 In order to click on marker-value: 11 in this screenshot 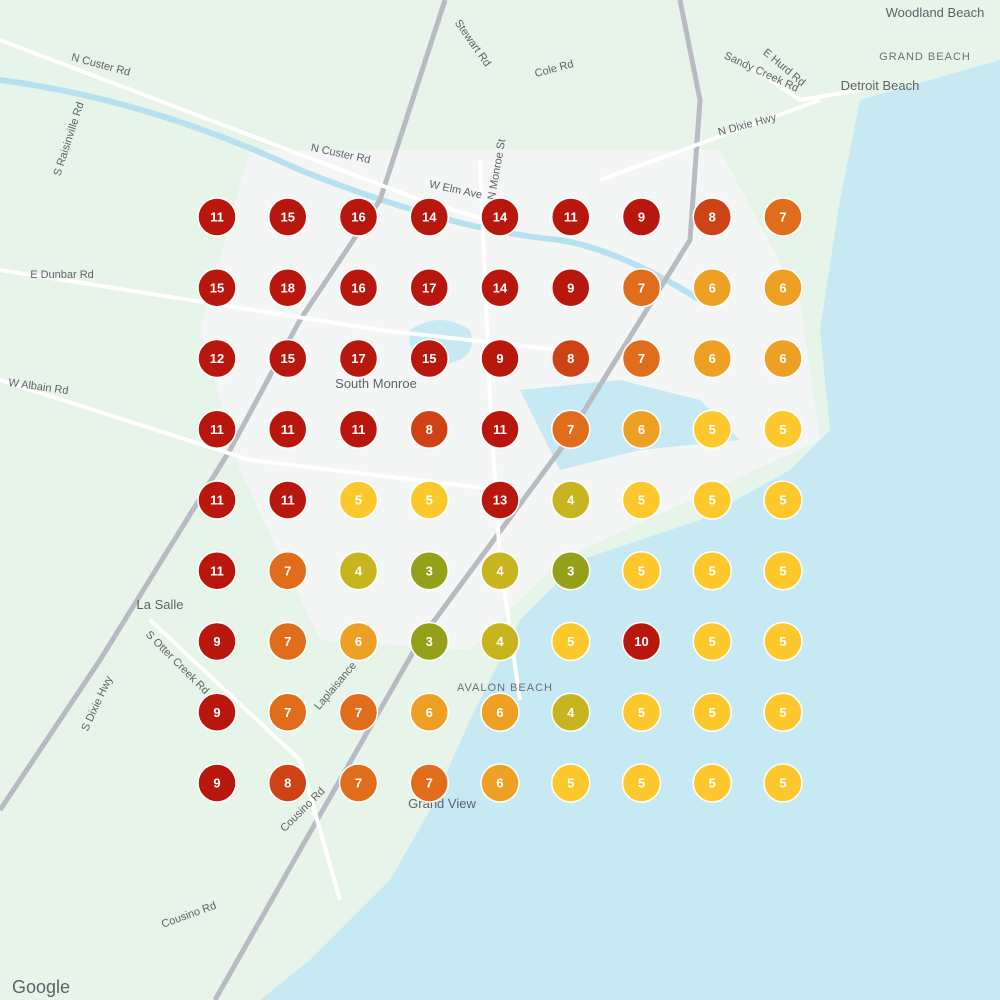, I will do `click(217, 429)`.